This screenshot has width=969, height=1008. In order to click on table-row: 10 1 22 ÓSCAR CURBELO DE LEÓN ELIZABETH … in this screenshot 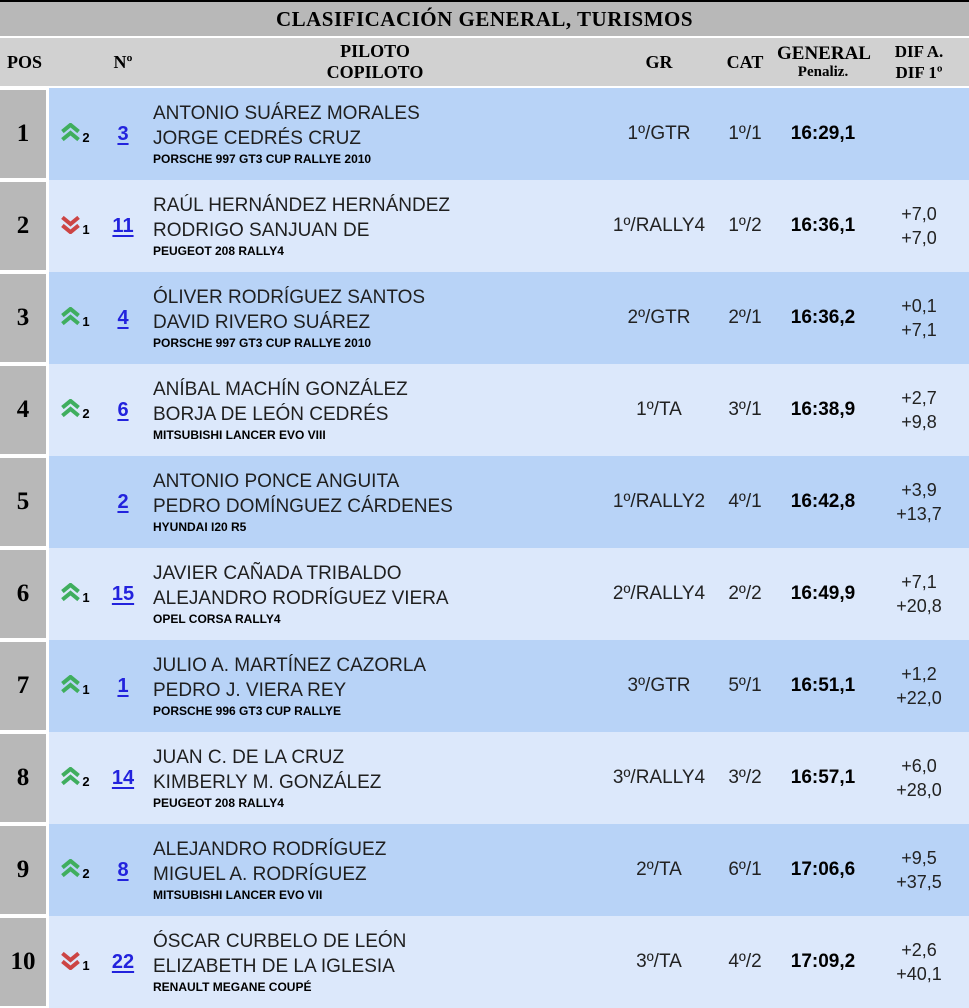, I will do `click(484, 962)`.